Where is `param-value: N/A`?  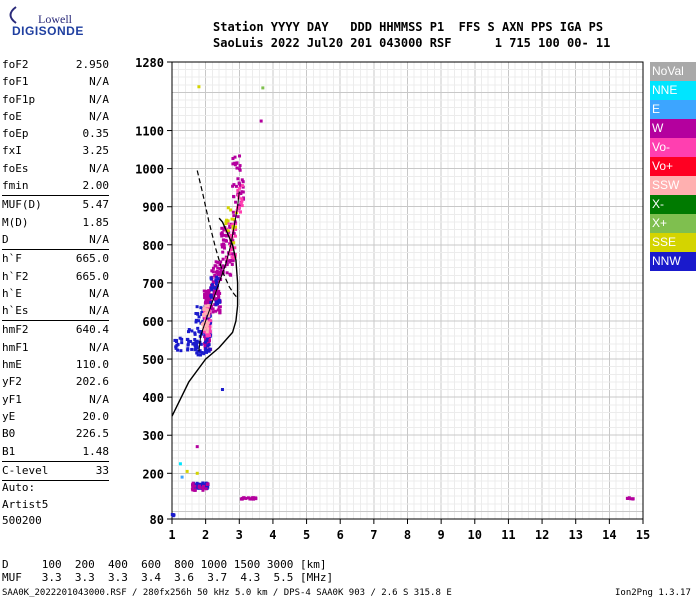 param-value: N/A is located at coordinates (99, 399).